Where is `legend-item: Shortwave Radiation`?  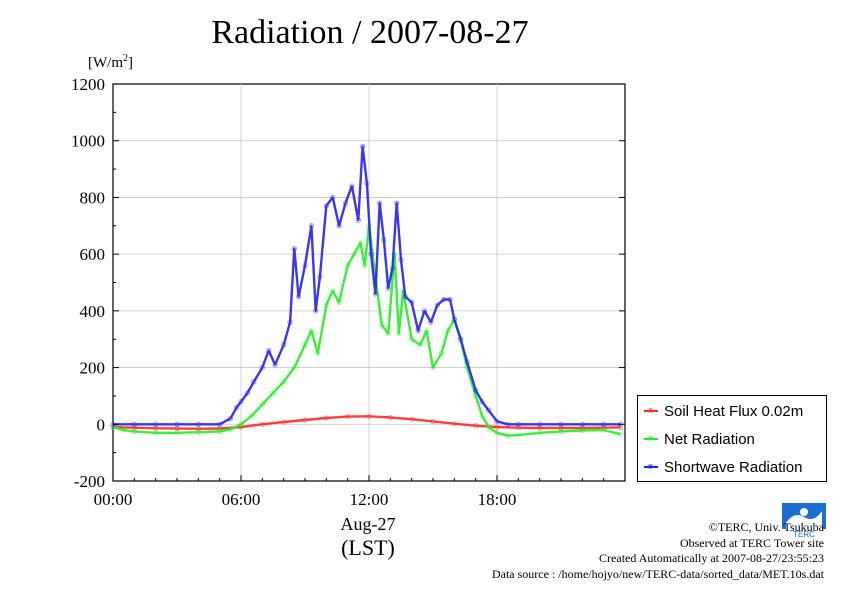 legend-item: Shortwave Radiation is located at coordinates (723, 467).